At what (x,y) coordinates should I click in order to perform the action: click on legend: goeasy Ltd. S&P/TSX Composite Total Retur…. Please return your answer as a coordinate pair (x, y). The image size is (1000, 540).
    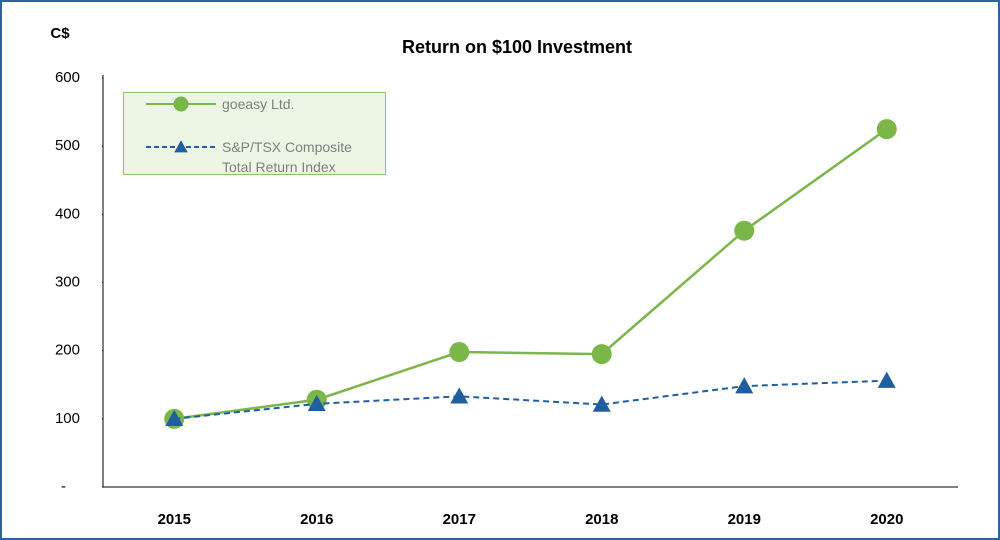
    Looking at the image, I should click on (254, 133).